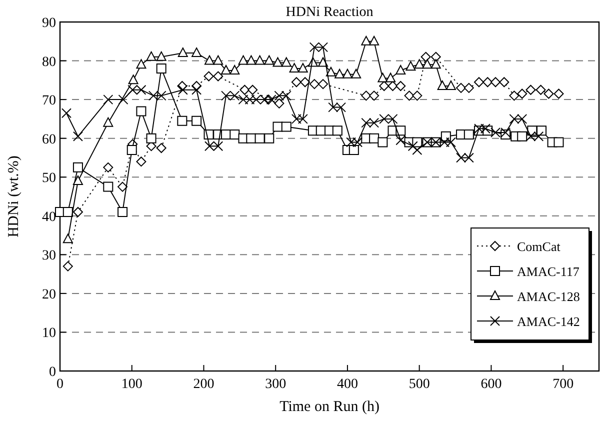 The image size is (605, 423). Describe the element at coordinates (330, 12) in the screenshot. I see `chart-title: HDNi Reaction` at that location.